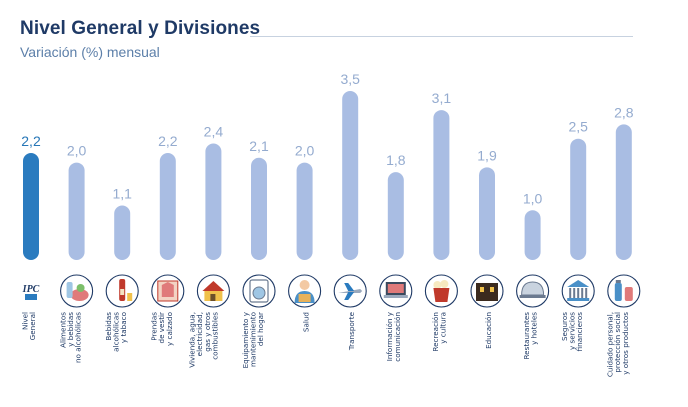 The image size is (688, 407). I want to click on svg-text: del hogar, so click(260, 329).